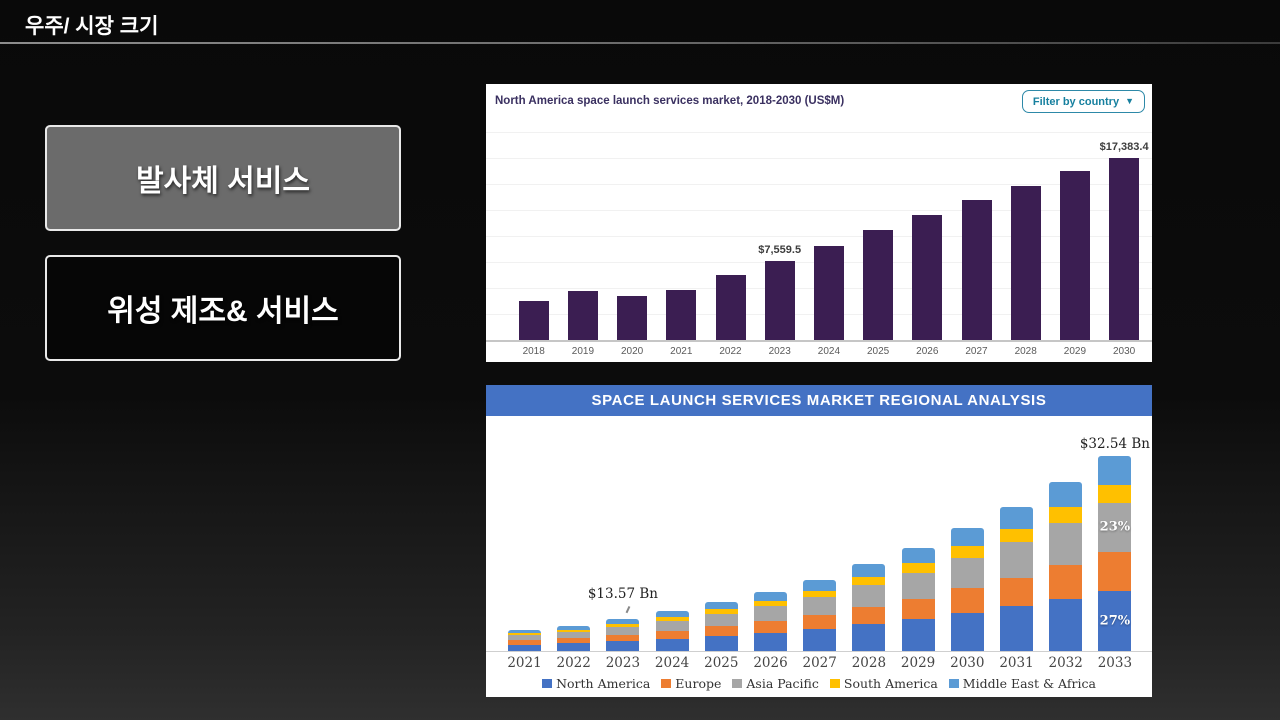 The image size is (1280, 720). I want to click on reg-x-label-2032: 2032, so click(1065, 663).